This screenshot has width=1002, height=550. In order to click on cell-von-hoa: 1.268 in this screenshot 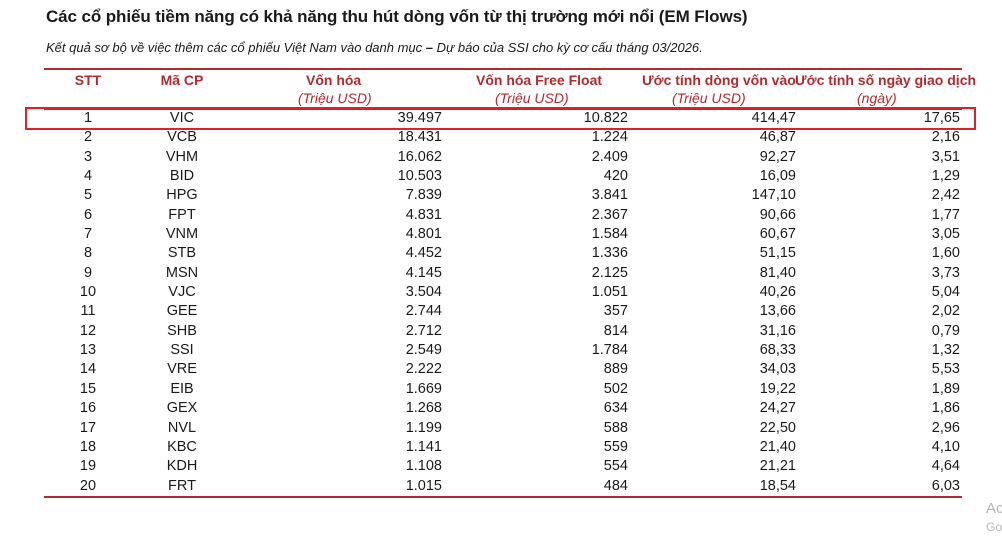, I will do `click(423, 408)`.